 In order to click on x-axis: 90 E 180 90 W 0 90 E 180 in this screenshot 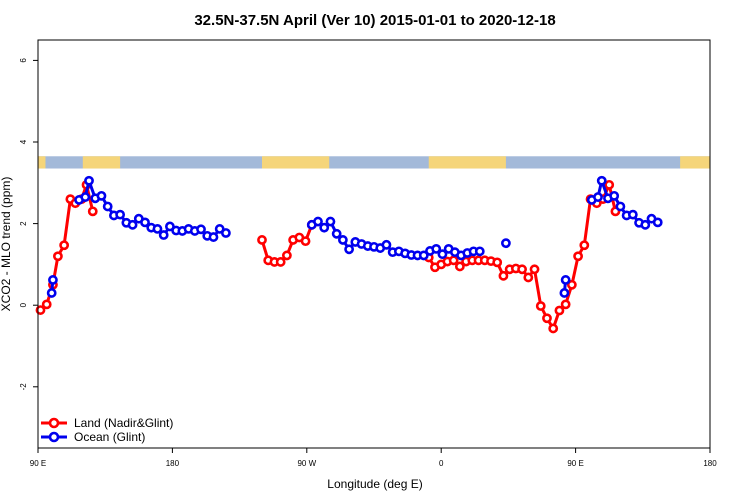, I will do `click(373, 458)`.